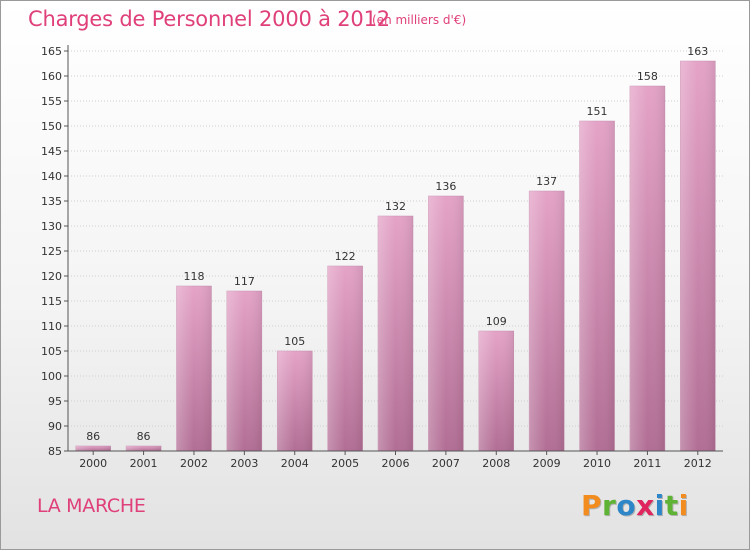 The width and height of the screenshot is (750, 550). Describe the element at coordinates (51, 201) in the screenshot. I see `y-tick-label: 135` at that location.